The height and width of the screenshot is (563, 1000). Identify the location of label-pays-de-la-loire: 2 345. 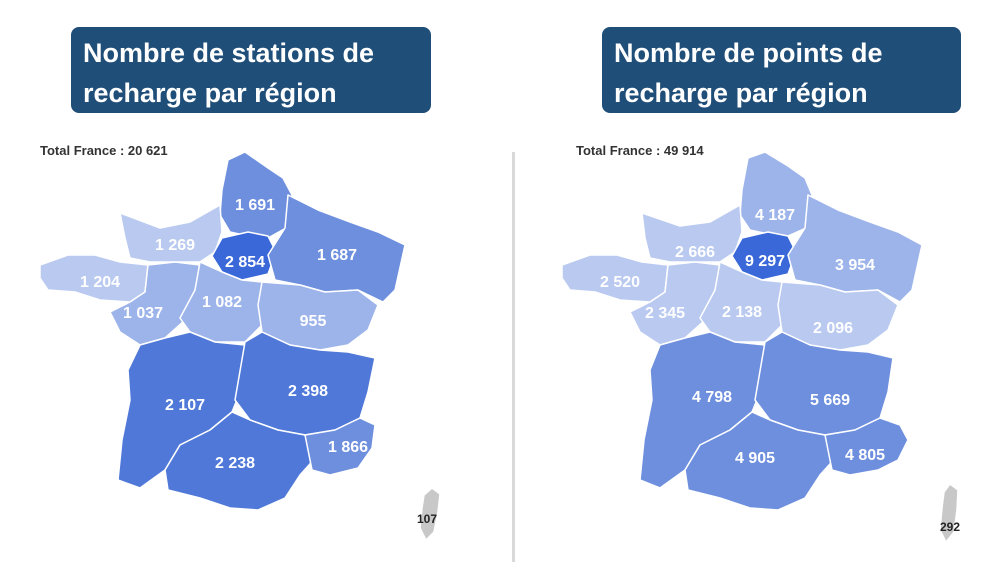
(665, 313).